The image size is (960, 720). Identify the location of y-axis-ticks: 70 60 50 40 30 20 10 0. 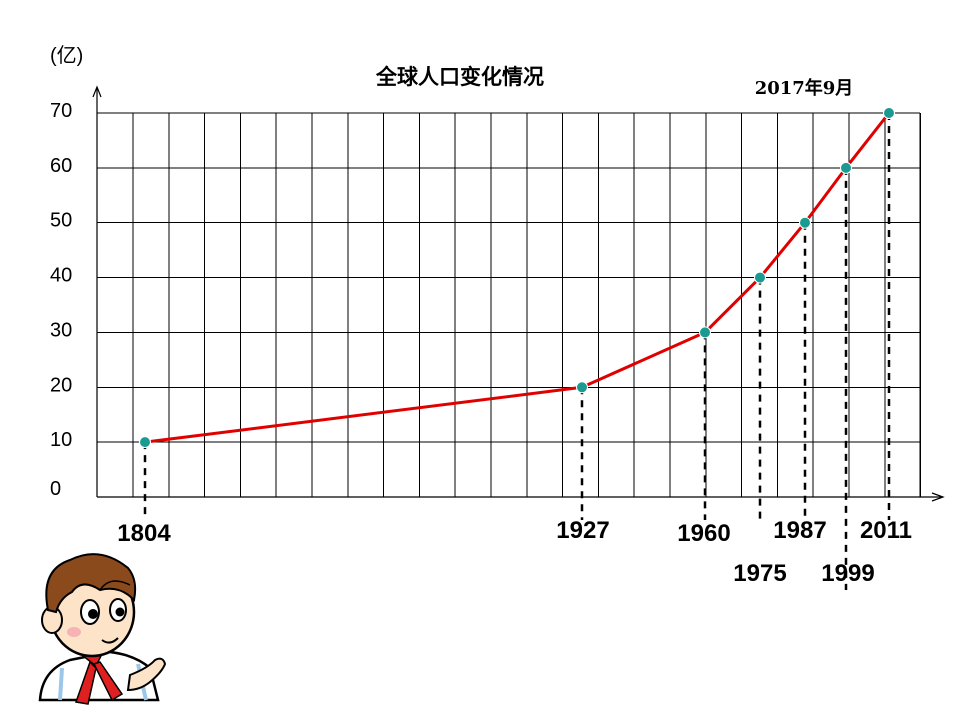
(61, 300).